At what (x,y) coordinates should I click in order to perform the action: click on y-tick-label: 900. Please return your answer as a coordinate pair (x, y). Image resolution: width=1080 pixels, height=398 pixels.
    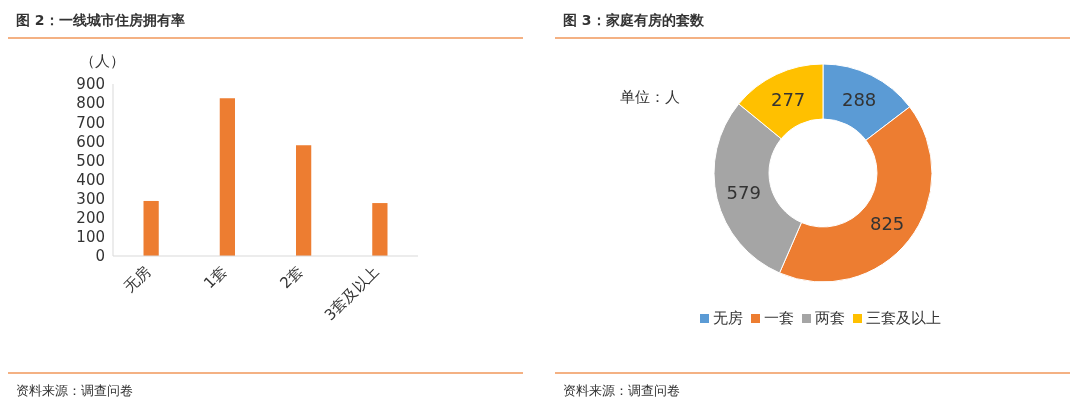
    Looking at the image, I should click on (90, 84).